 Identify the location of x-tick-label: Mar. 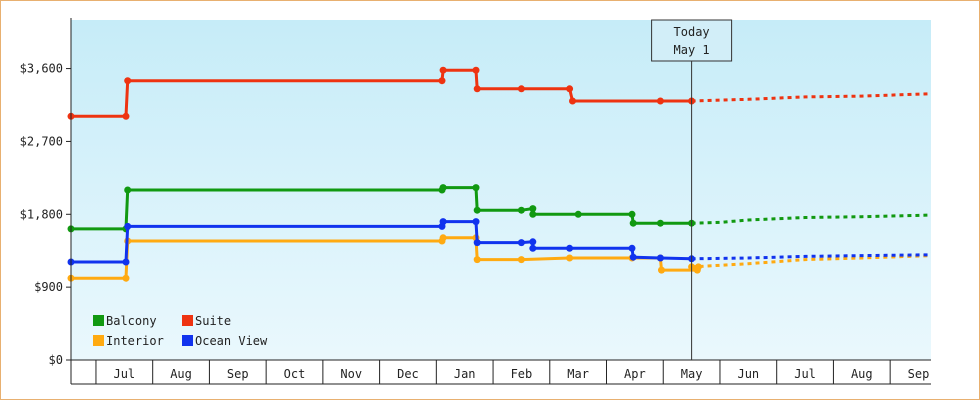
(578, 374).